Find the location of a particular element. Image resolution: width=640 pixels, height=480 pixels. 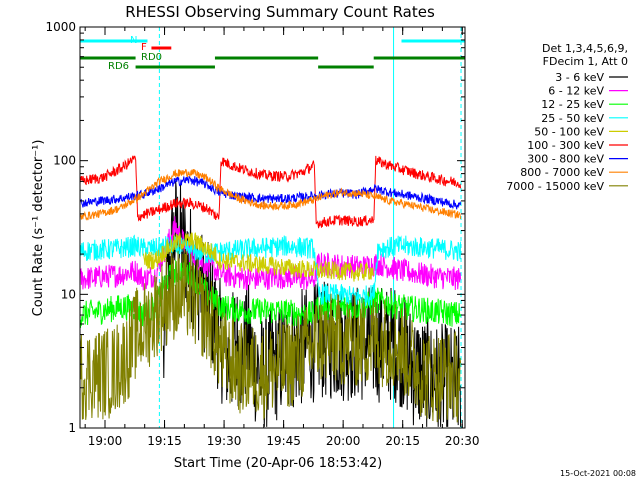

legend-entry-label: 7000 - 15000 keV is located at coordinates (555, 186).